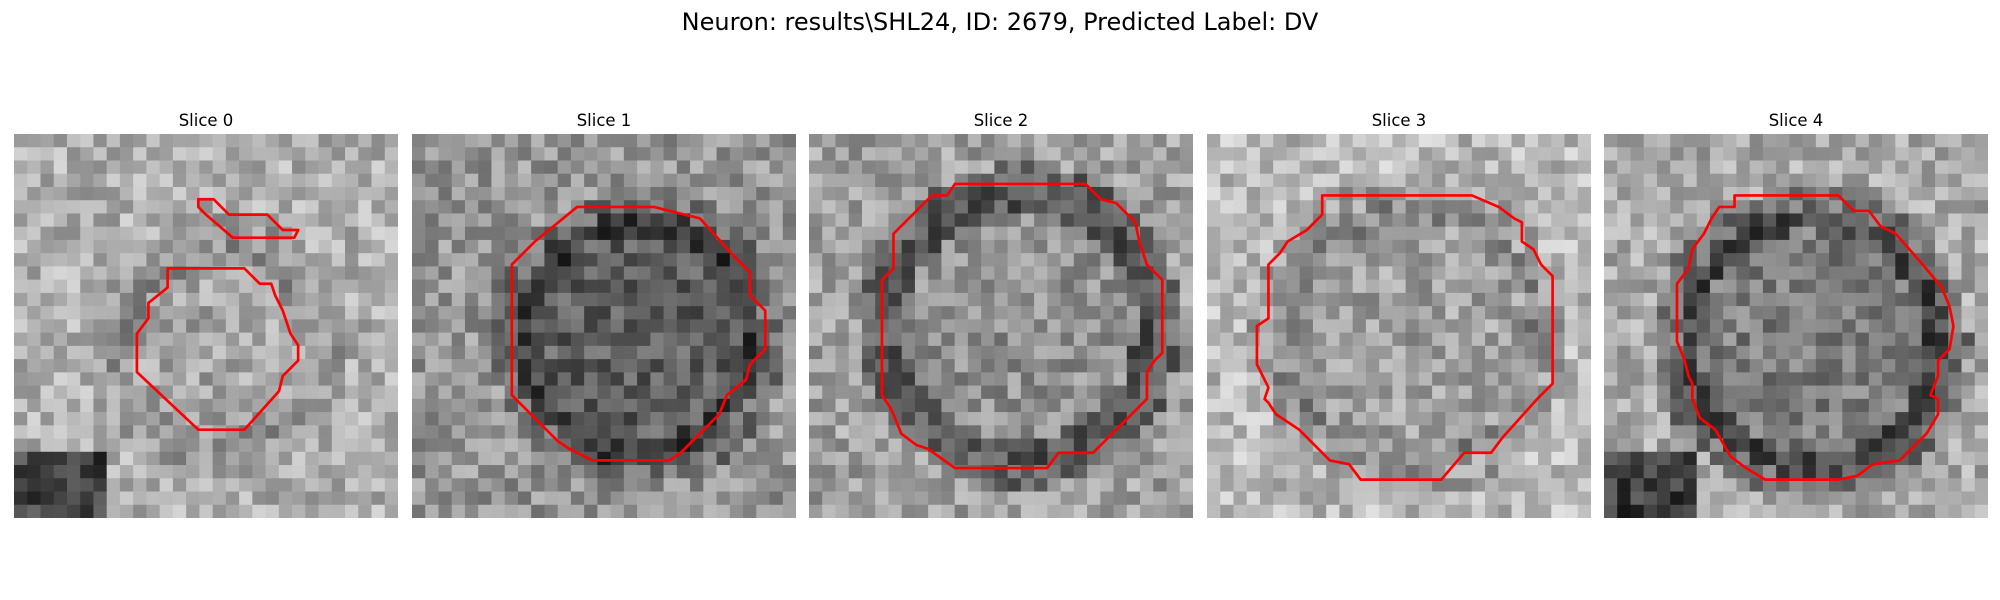 The width and height of the screenshot is (2000, 600). I want to click on slice-title: Slice 0, so click(206, 120).